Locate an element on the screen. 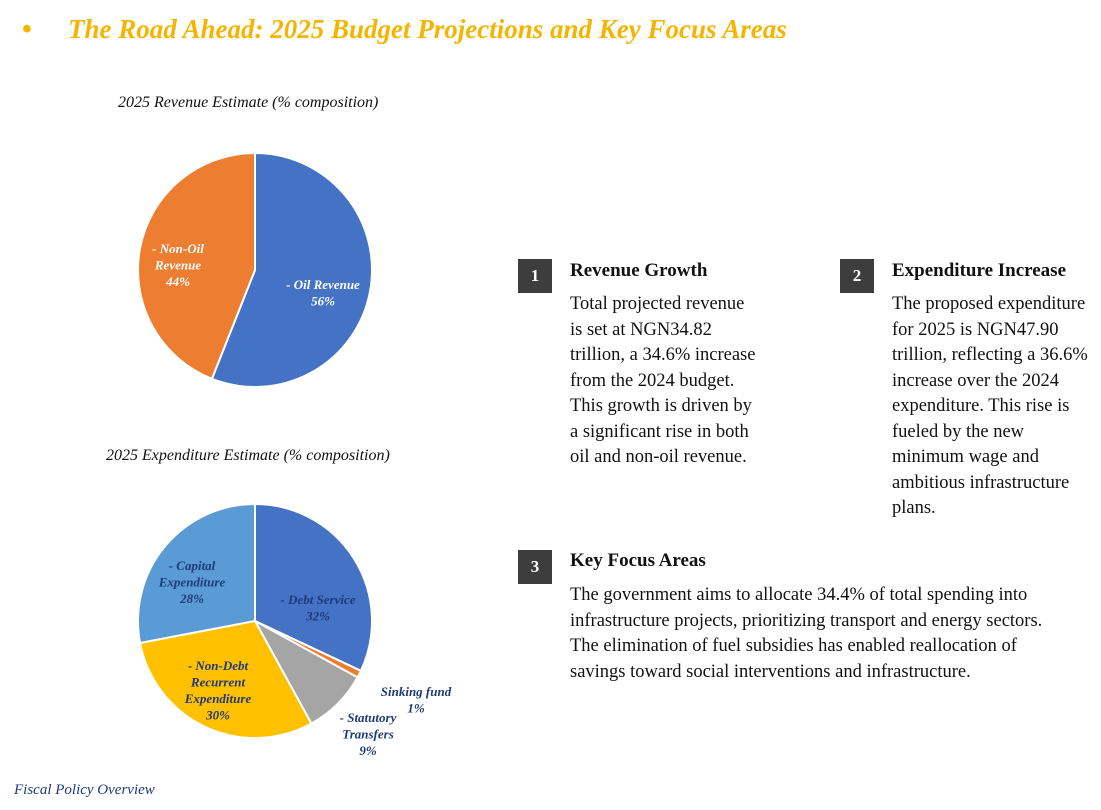 The image size is (1101, 810). pie-label-capital-expenditure: - Capital Expenditure 28% is located at coordinates (192, 582).